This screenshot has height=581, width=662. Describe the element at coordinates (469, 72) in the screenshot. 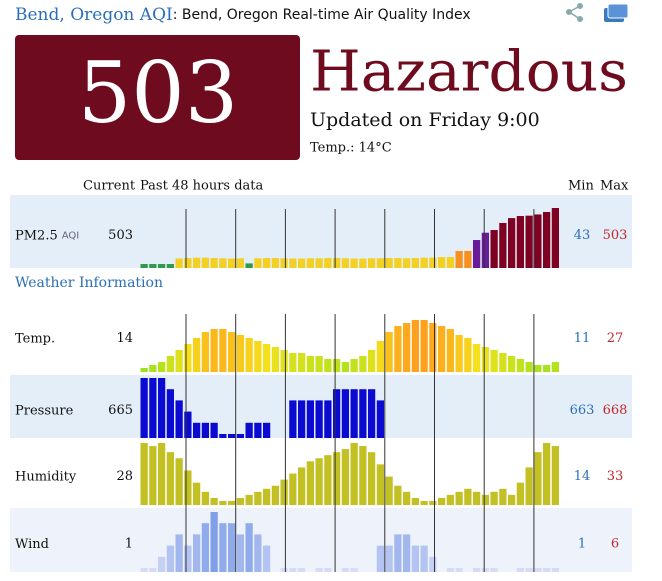

I see `status: Hazardous` at that location.